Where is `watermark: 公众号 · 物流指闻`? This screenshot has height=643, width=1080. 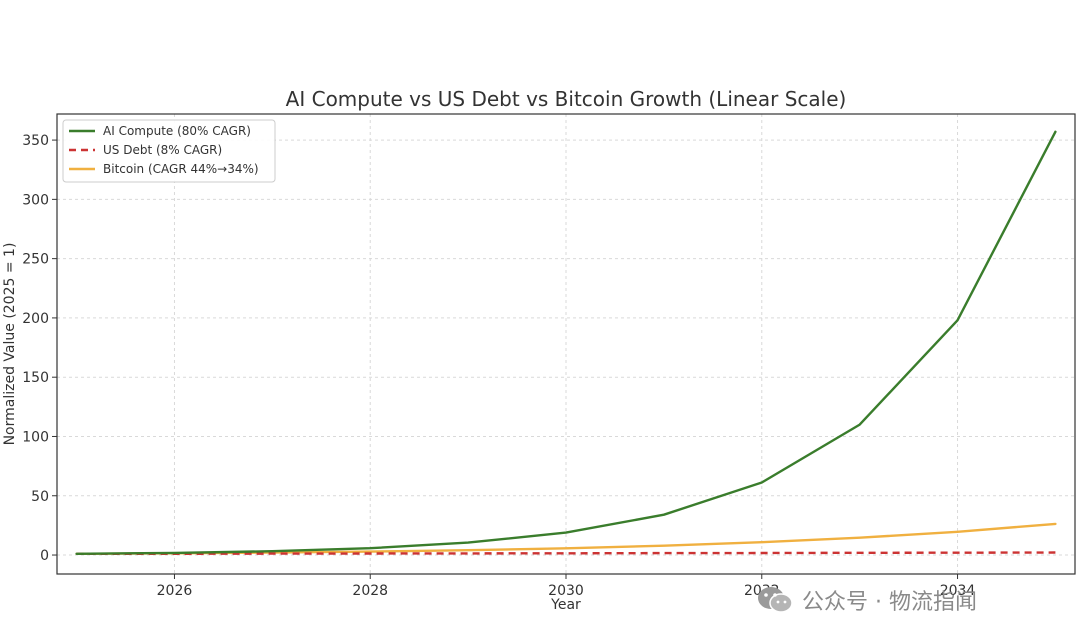
watermark: 公众号 · 物流指闻 is located at coordinates (866, 600).